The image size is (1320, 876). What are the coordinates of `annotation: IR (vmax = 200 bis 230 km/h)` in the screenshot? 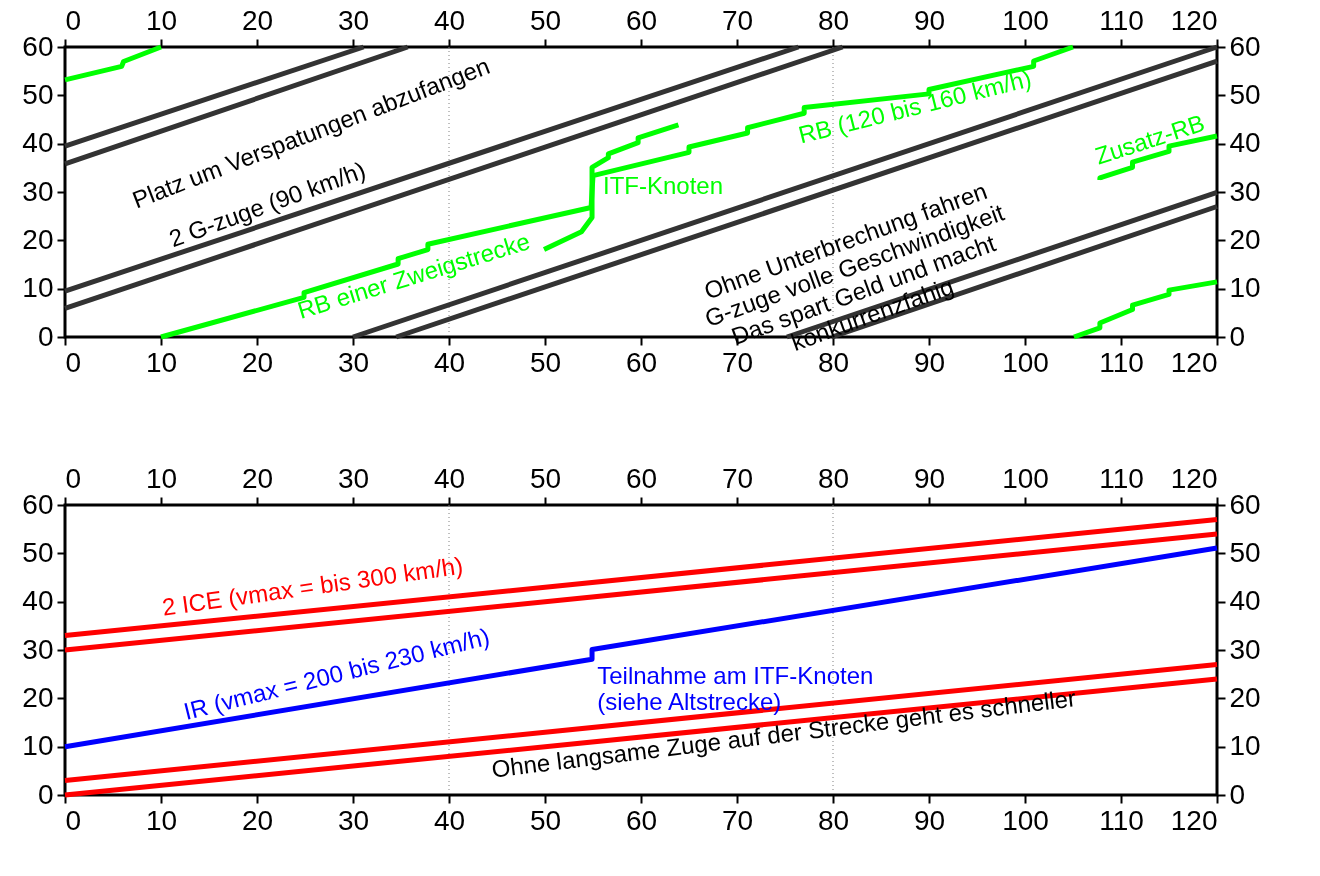 It's located at (336, 673).